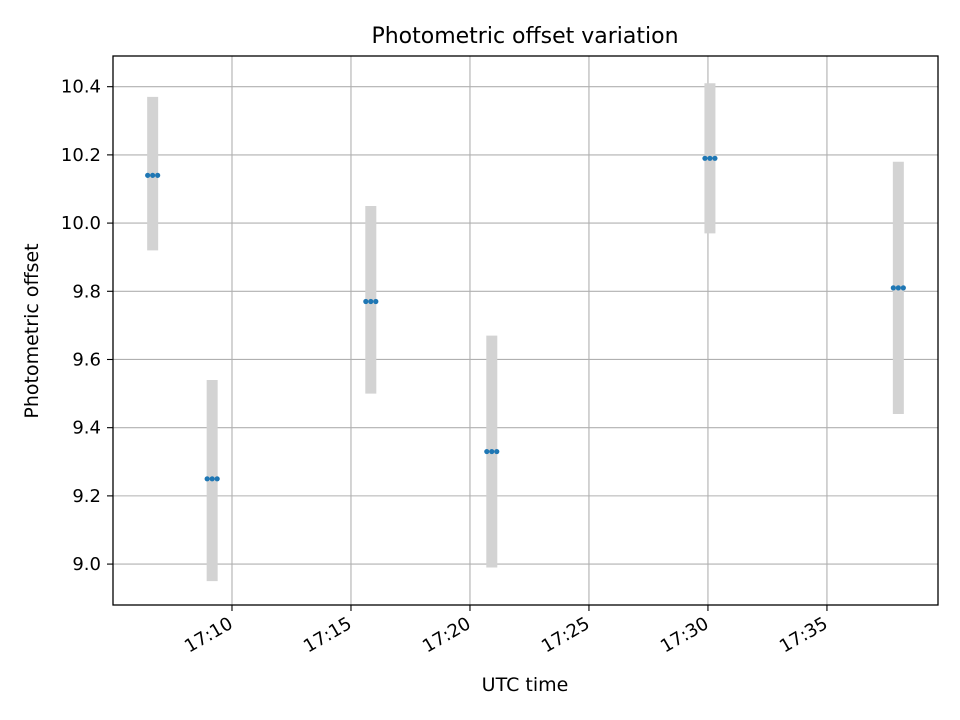 The height and width of the screenshot is (720, 960). What do you see at coordinates (81, 155) in the screenshot?
I see `y-tick-label: 10.2` at bounding box center [81, 155].